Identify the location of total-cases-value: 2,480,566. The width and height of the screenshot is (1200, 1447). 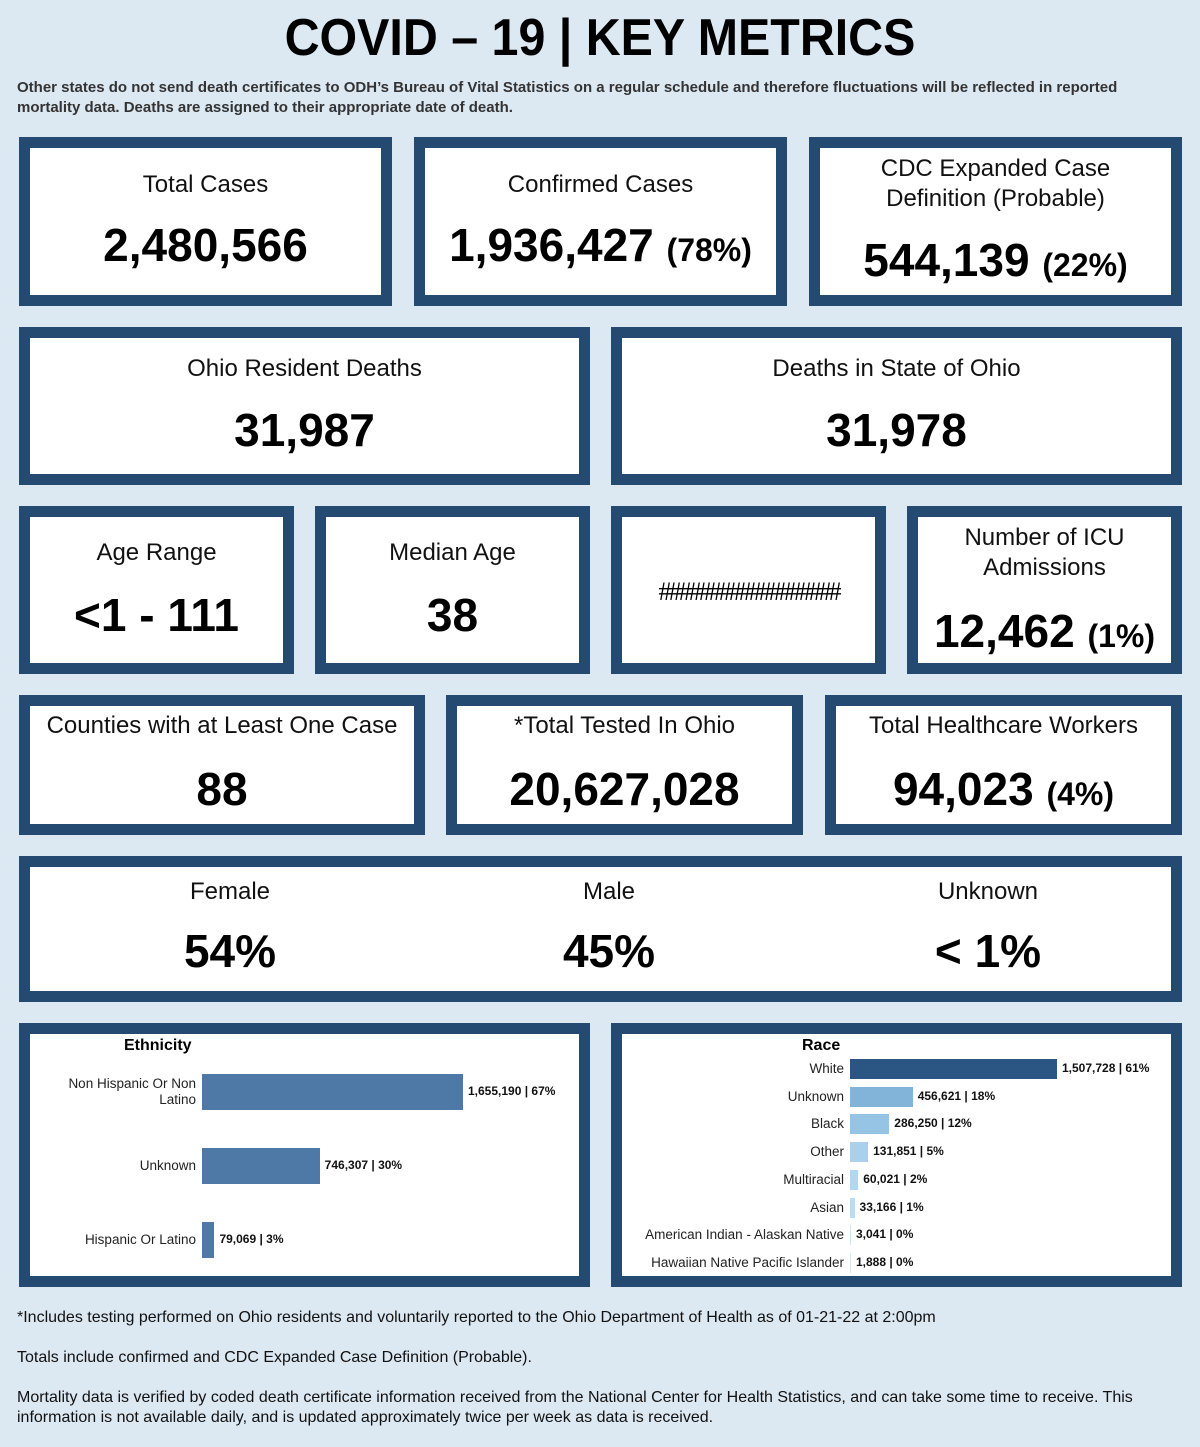
(205, 245).